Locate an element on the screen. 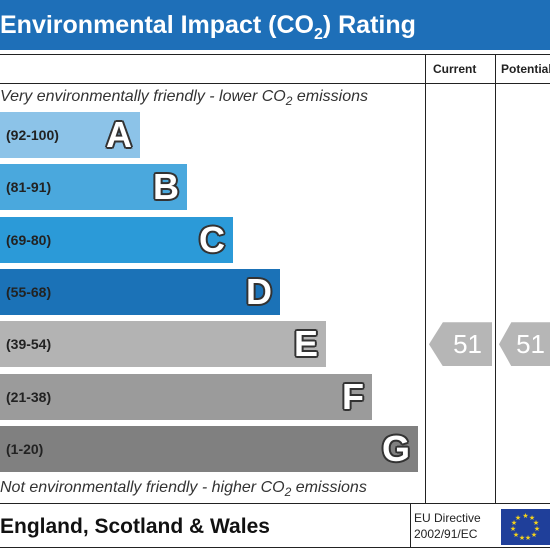 Image resolution: width=550 pixels, height=550 pixels. rating-bar-f: (21-38) F is located at coordinates (186, 396).